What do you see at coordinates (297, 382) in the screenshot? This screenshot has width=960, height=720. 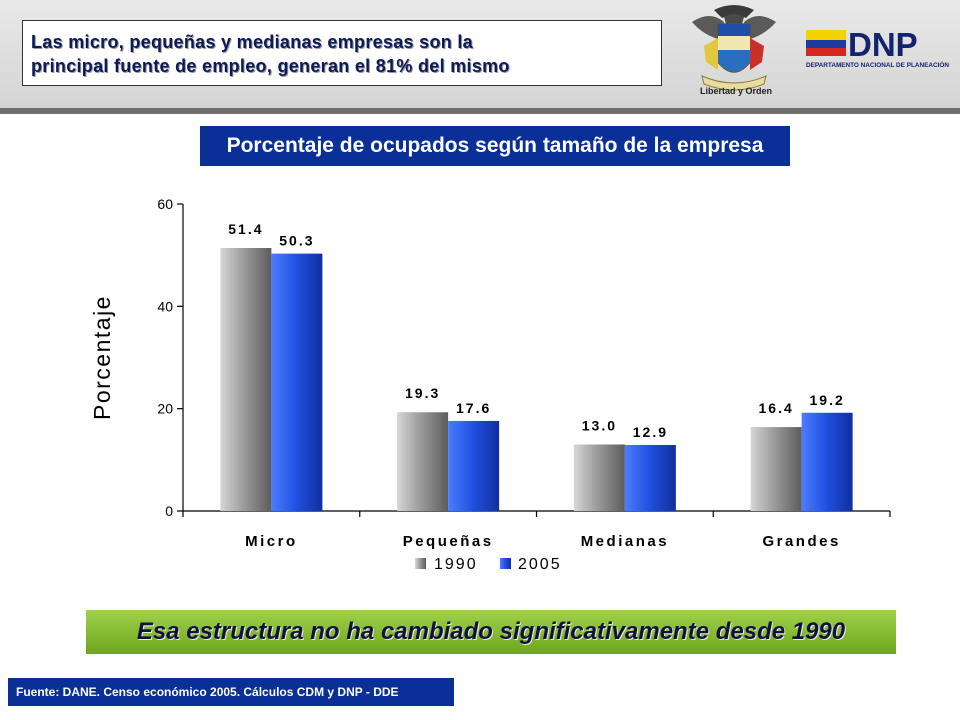 I see `bar-2005-micro` at bounding box center [297, 382].